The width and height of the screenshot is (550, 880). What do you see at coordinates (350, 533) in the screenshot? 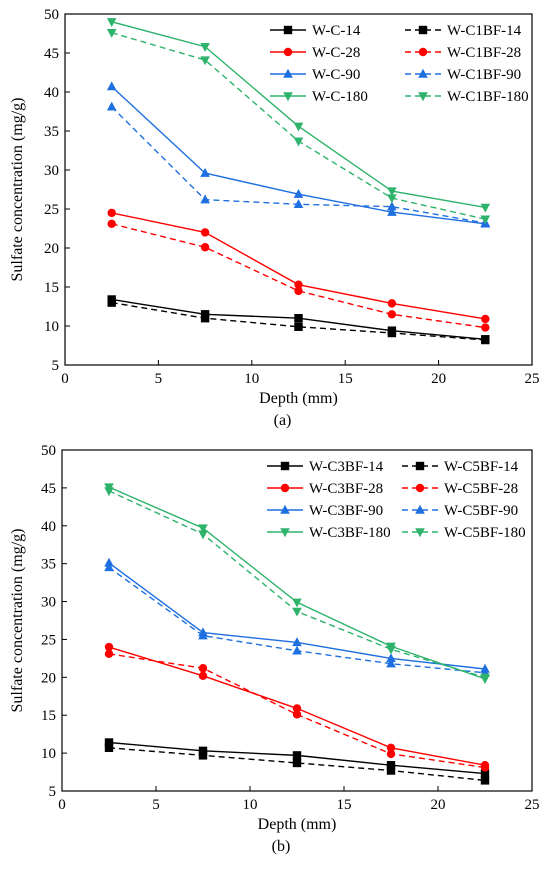
I see `legend-label: W-C3BF-180` at bounding box center [350, 533].